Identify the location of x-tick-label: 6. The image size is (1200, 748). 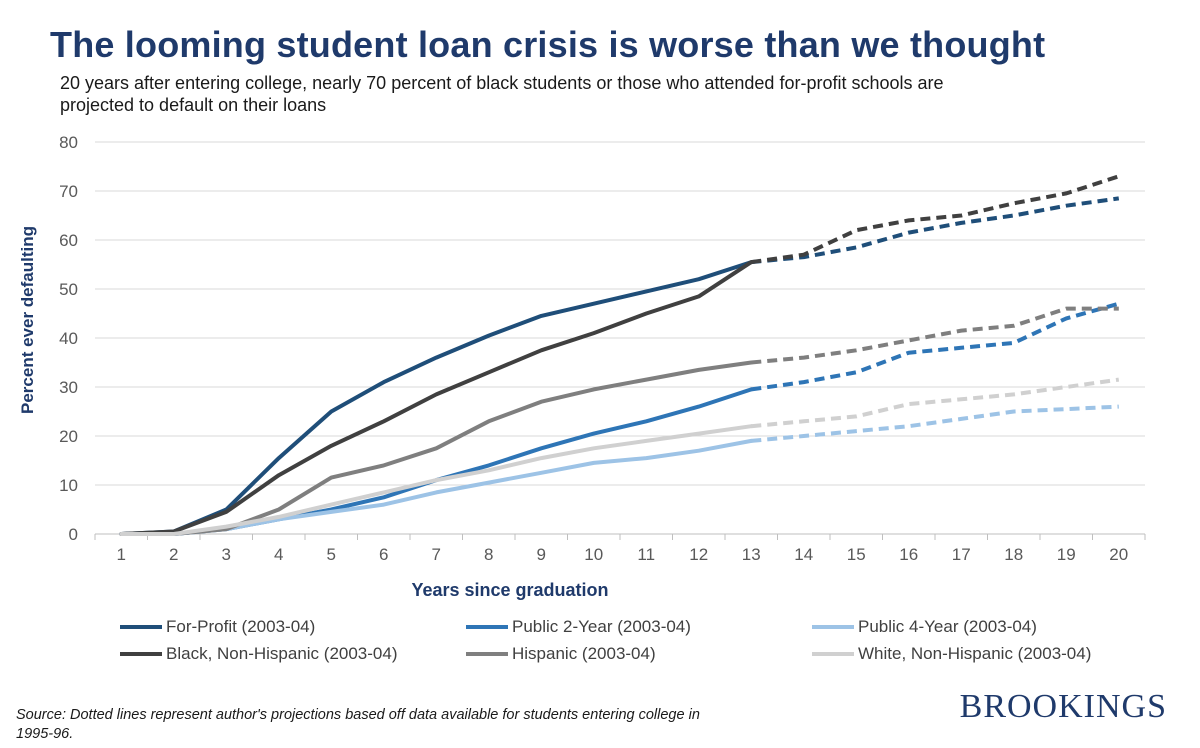
(383, 554).